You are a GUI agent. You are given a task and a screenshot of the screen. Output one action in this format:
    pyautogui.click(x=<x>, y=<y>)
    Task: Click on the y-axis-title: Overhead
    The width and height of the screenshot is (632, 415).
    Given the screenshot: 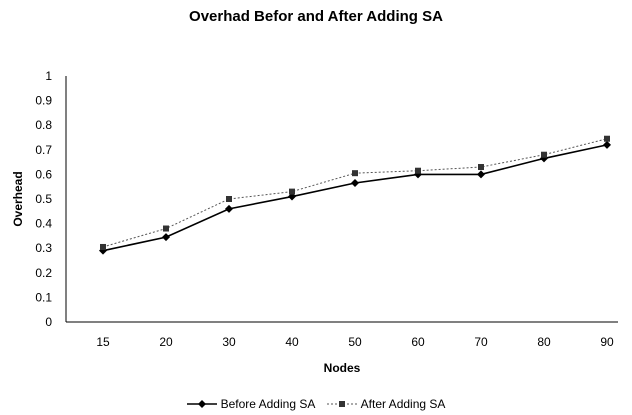 What is the action you would take?
    pyautogui.click(x=18, y=198)
    